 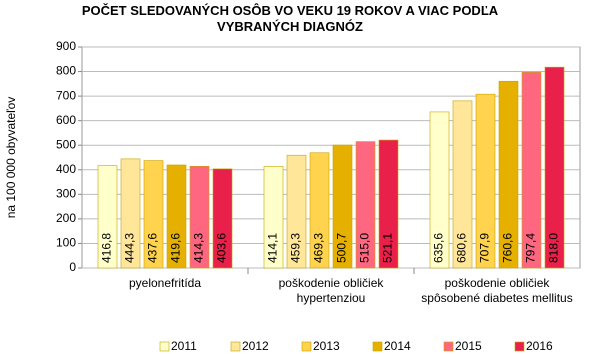 I want to click on value-label: 680,6, so click(x=462, y=248).